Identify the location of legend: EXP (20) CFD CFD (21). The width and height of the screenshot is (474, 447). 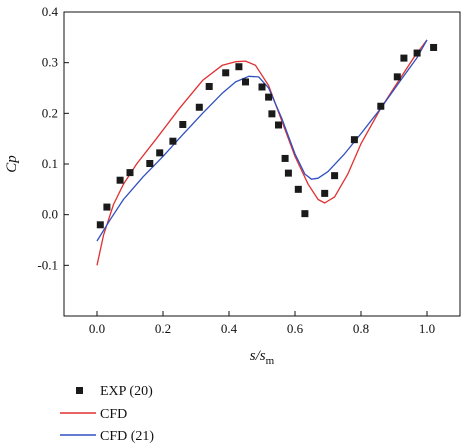
(107, 414).